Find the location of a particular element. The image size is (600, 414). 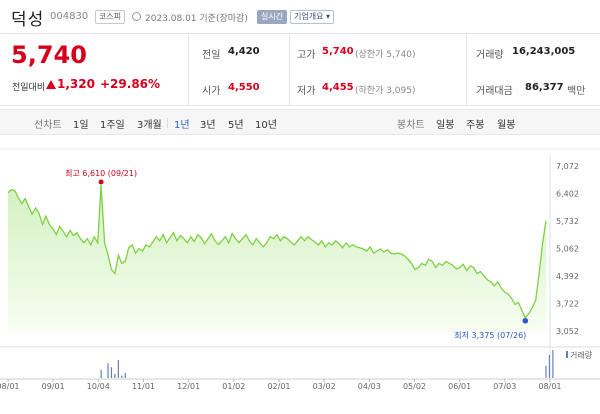

x-tick-label: 06/01 is located at coordinates (459, 386).